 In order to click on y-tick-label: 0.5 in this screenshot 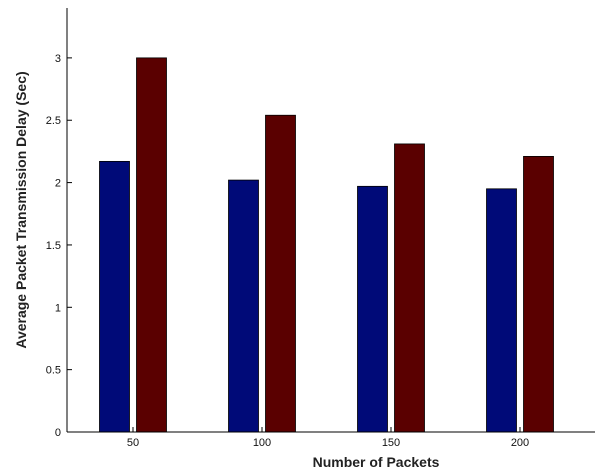, I will do `click(53, 371)`.